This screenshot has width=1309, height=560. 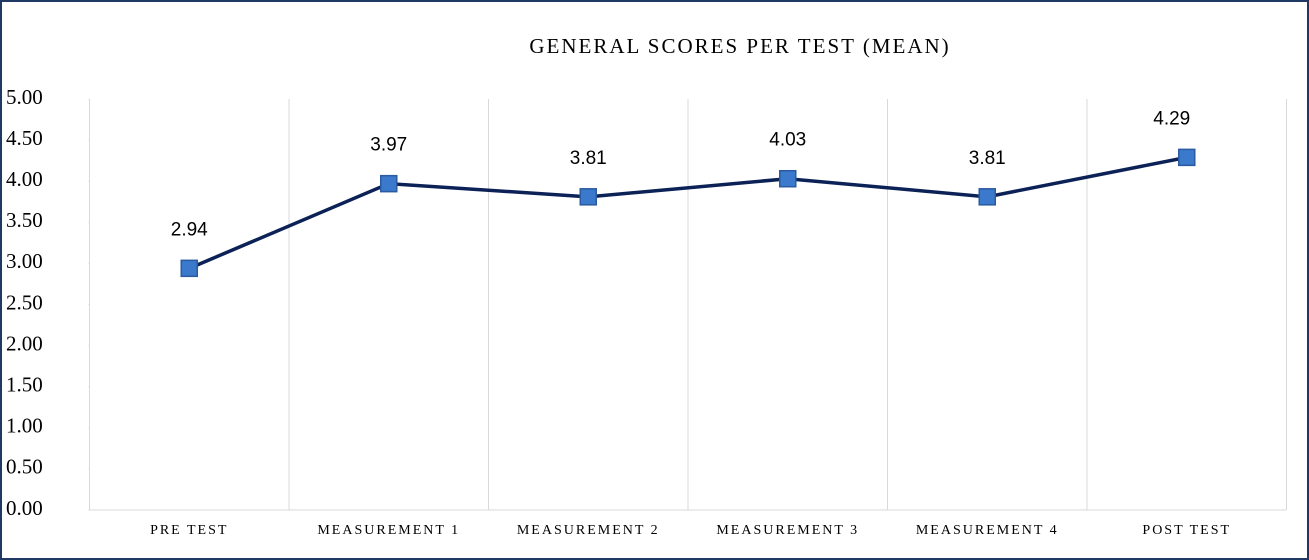 I want to click on x-tick-label: MEASUREMENT 1, so click(x=388, y=530).